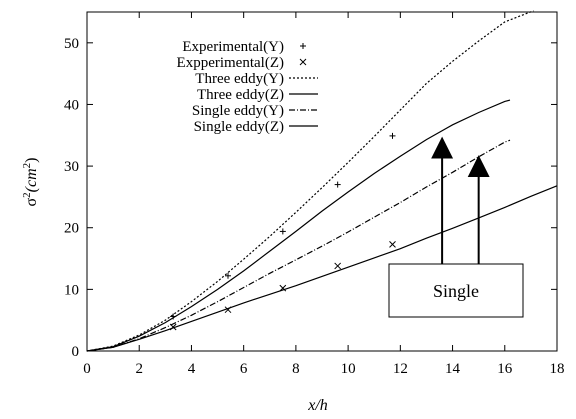  Describe the element at coordinates (233, 47) in the screenshot. I see `legend-label: Experimental(Y)` at that location.